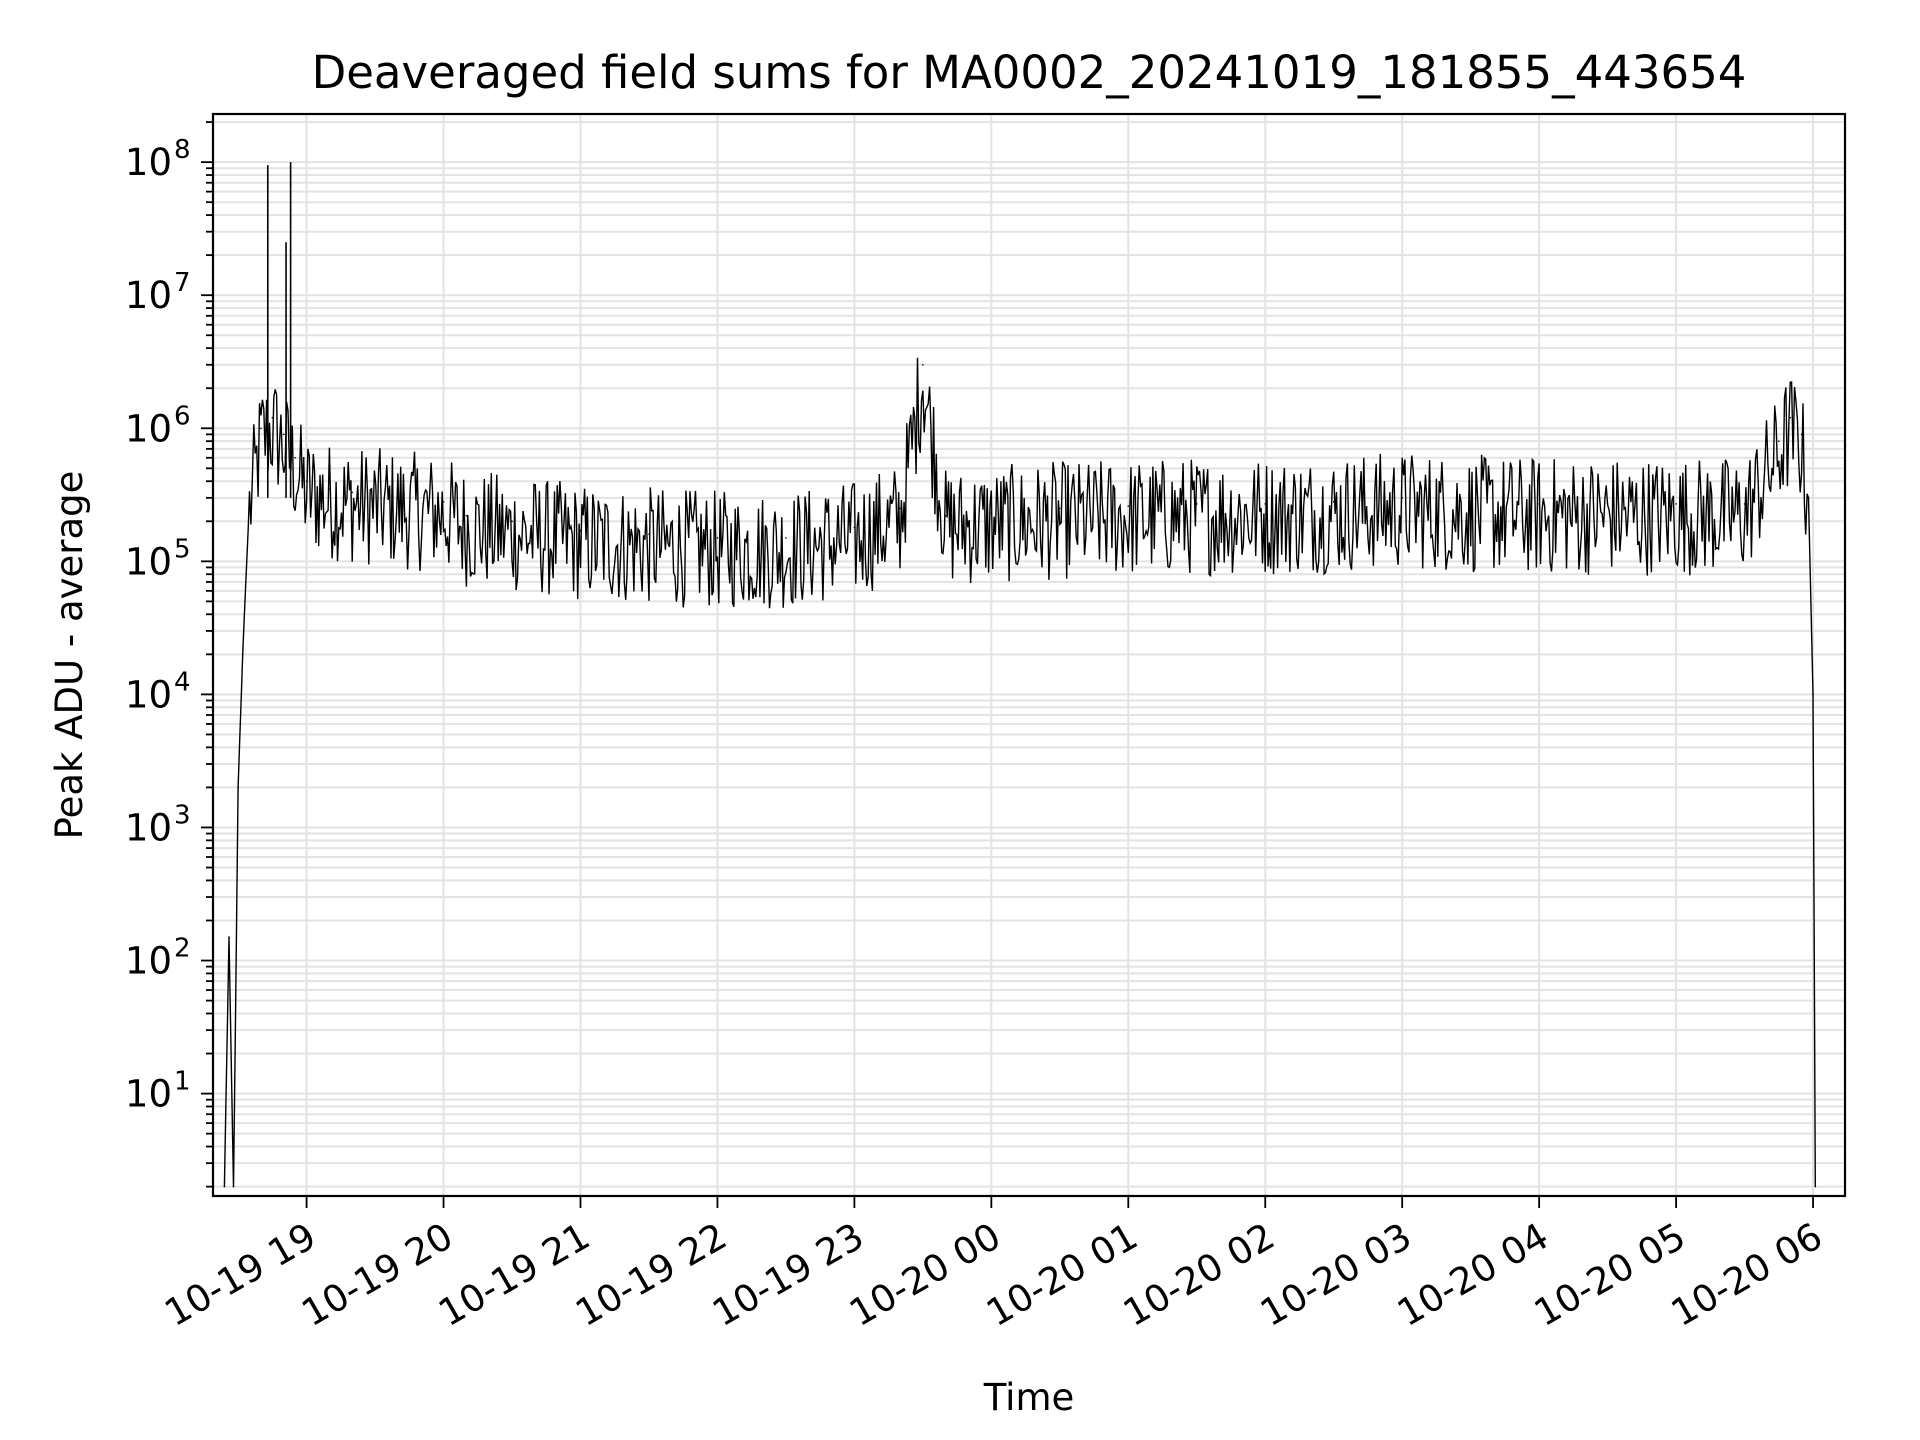  What do you see at coordinates (182, 283) in the screenshot?
I see `y-tick-exponent: 7` at bounding box center [182, 283].